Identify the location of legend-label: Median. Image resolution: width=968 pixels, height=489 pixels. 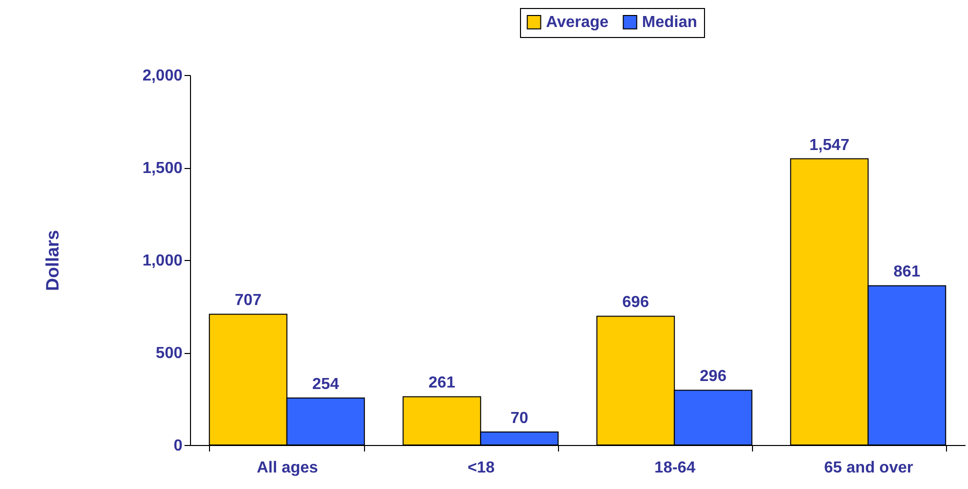
(670, 23).